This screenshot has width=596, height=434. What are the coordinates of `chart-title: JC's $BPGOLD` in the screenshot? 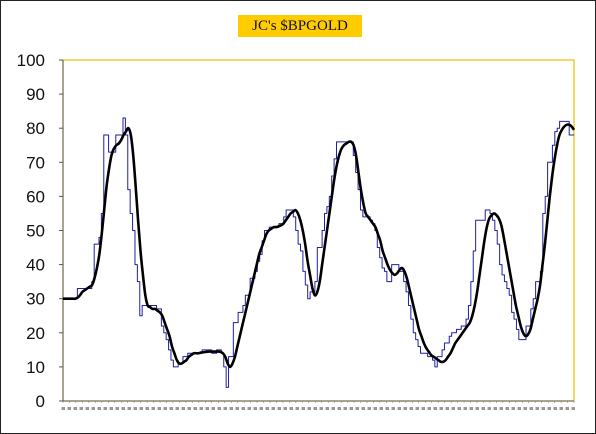 It's located at (300, 26).